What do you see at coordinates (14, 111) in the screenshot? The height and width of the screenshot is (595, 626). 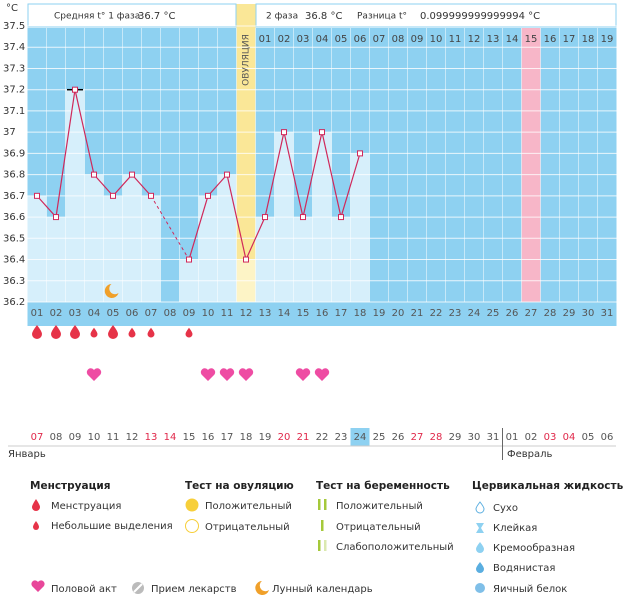 I see `y-tick-label: 37.1` at bounding box center [14, 111].